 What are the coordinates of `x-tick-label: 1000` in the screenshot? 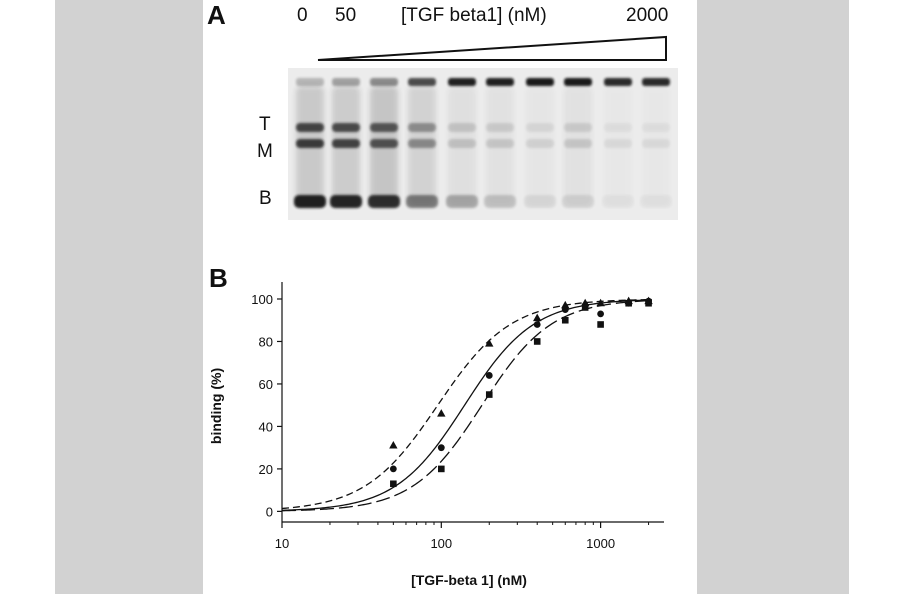 It's located at (600, 543).